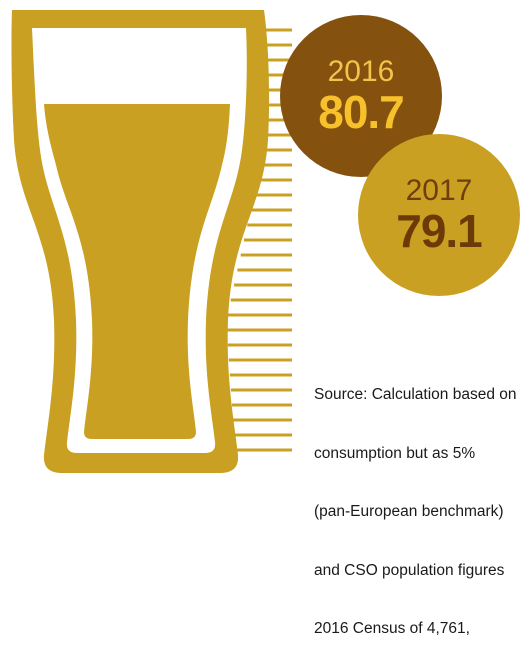 The height and width of the screenshot is (658, 522). What do you see at coordinates (409, 511) in the screenshot?
I see `source-line: (pan-European benchmark)` at bounding box center [409, 511].